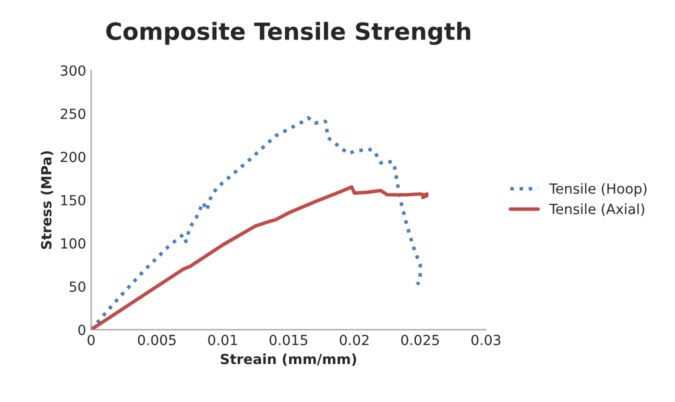 This screenshot has height=402, width=675. I want to click on x-tick-label: 0.005, so click(157, 340).